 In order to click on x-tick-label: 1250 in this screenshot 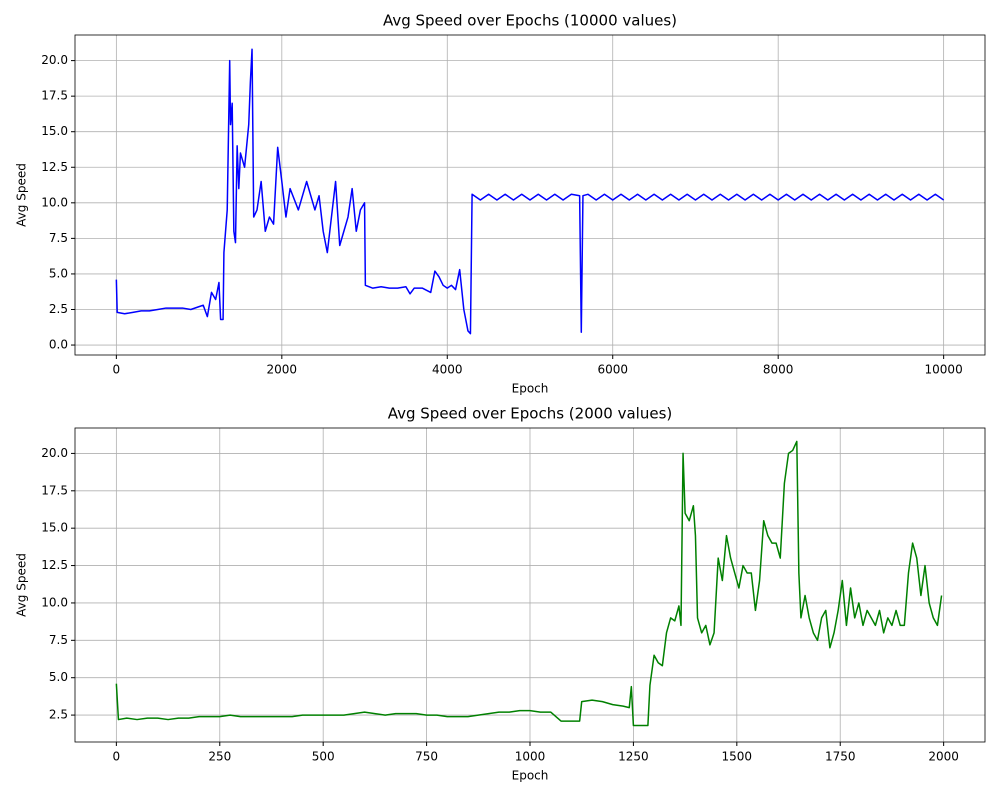, I will do `click(633, 757)`.